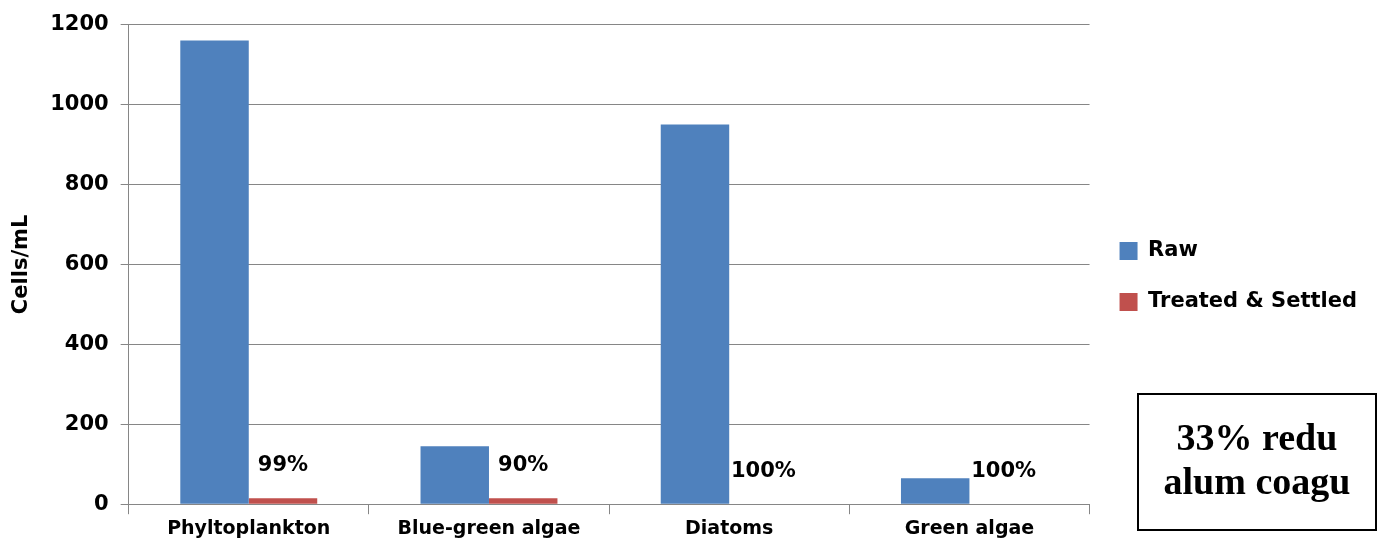 This screenshot has height=543, width=1387. I want to click on y-tick-label: 600, so click(86, 262).